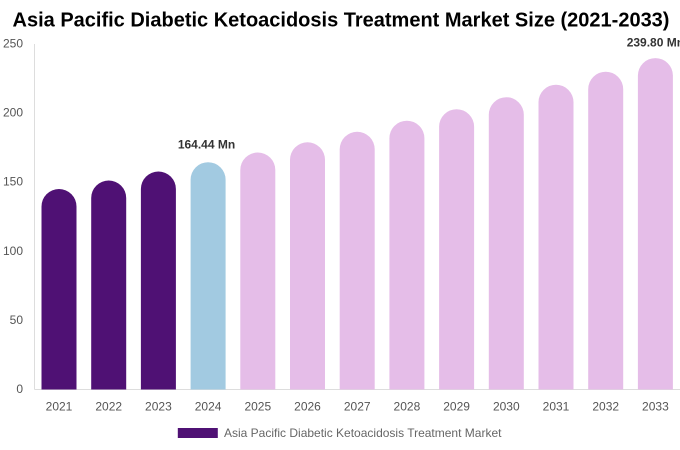  What do you see at coordinates (59, 407) in the screenshot?
I see `svg-text: 2021` at bounding box center [59, 407].